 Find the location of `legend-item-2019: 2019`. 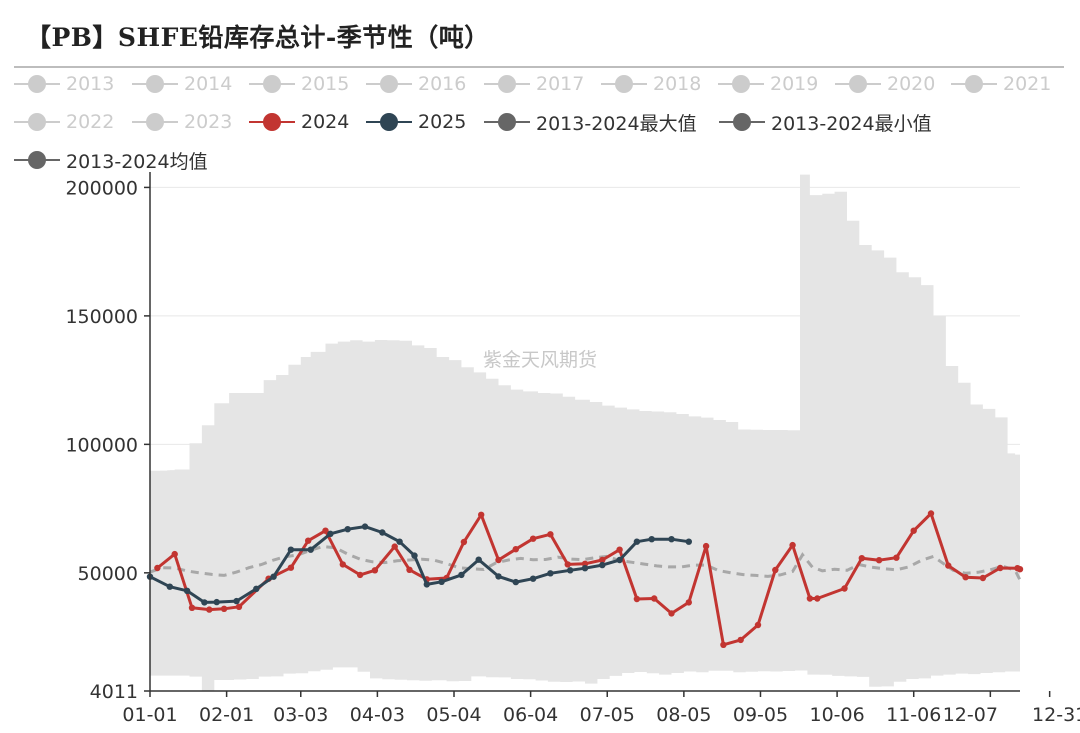

legend-item-2019: 2019 is located at coordinates (768, 84).